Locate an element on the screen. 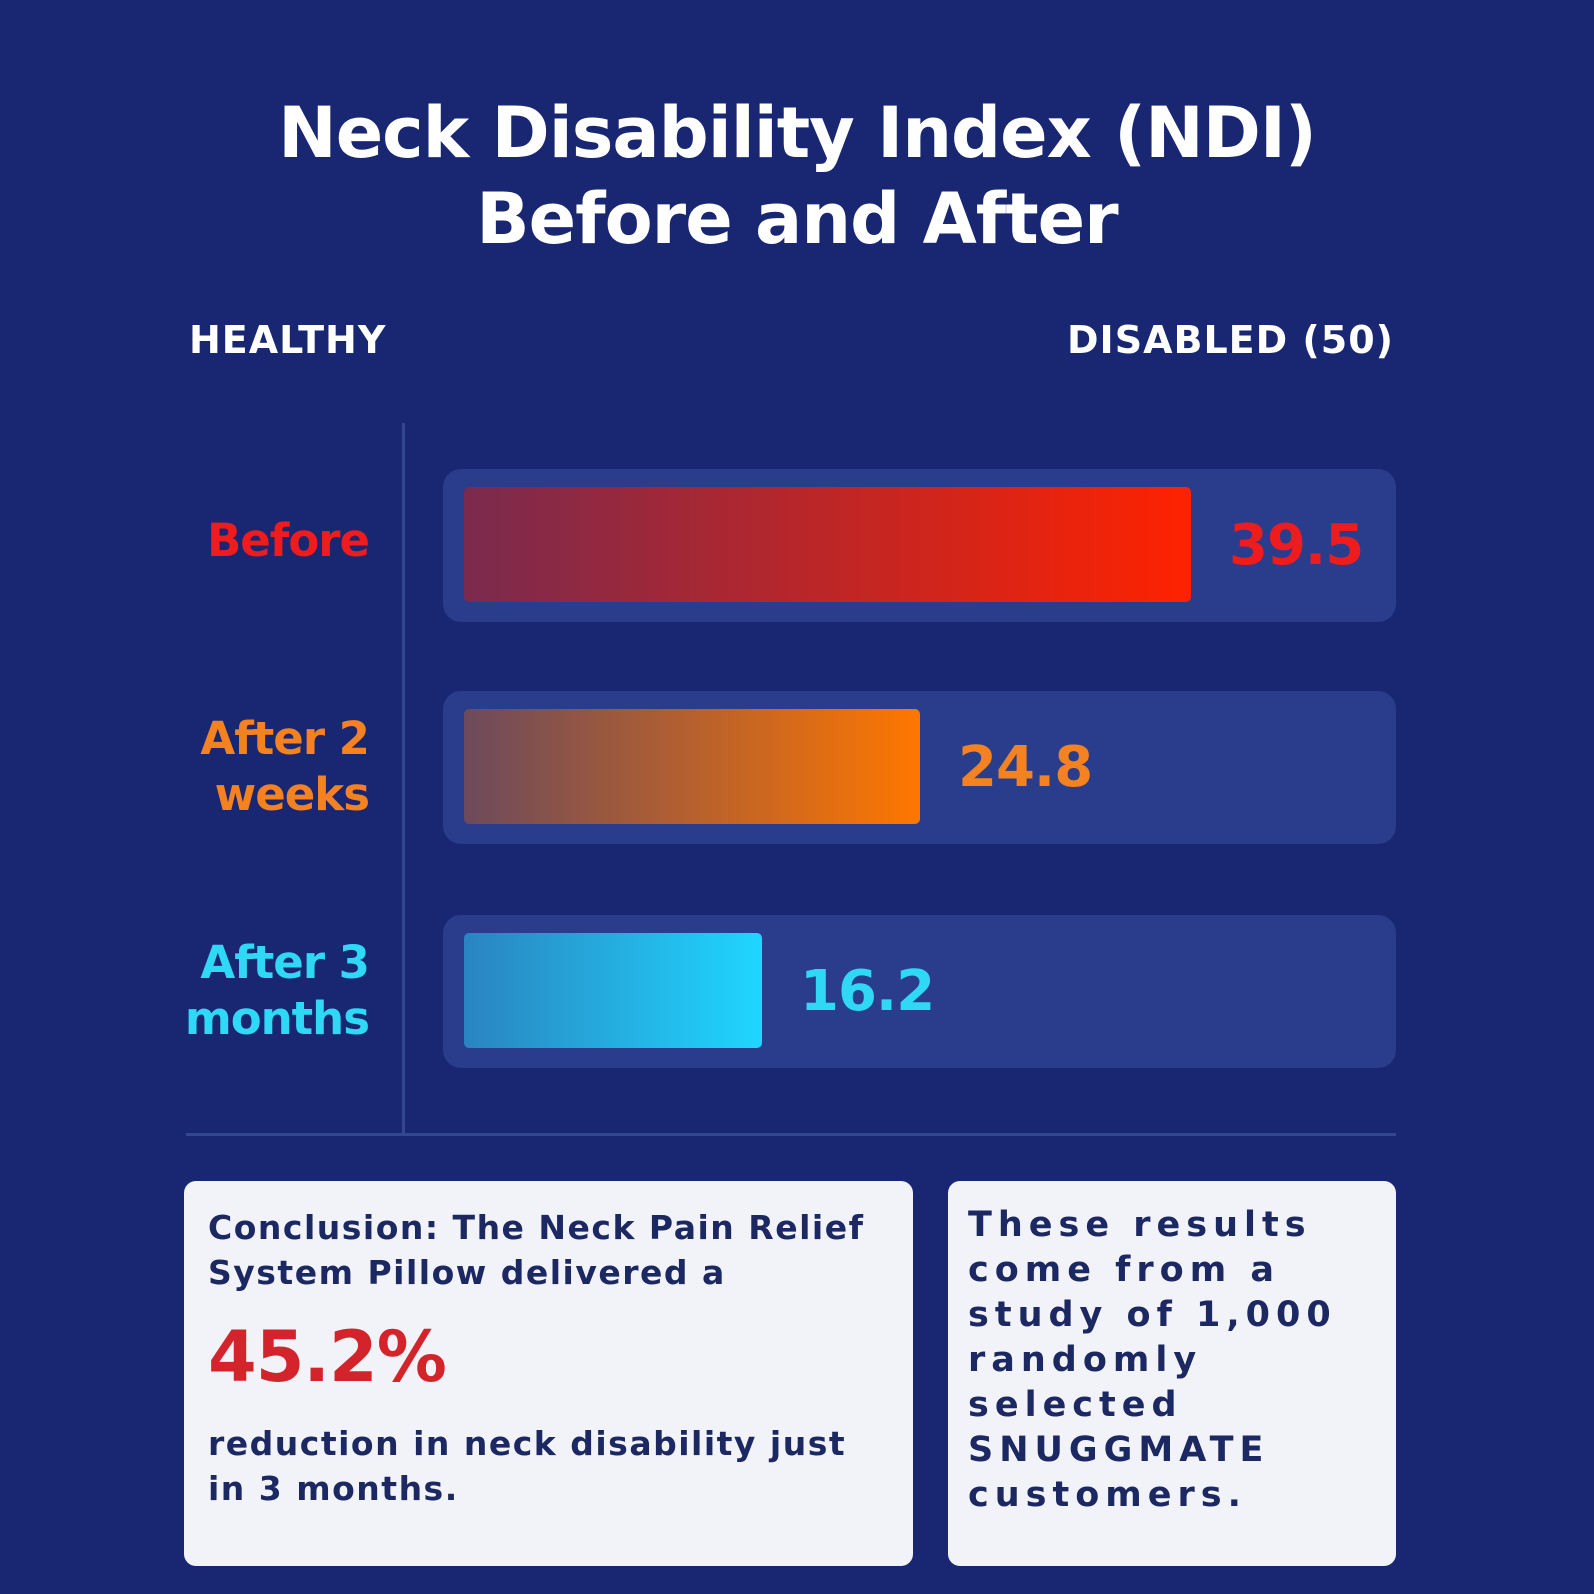 The width and height of the screenshot is (1594, 1594). category-label-line: After 3 is located at coordinates (285, 962).